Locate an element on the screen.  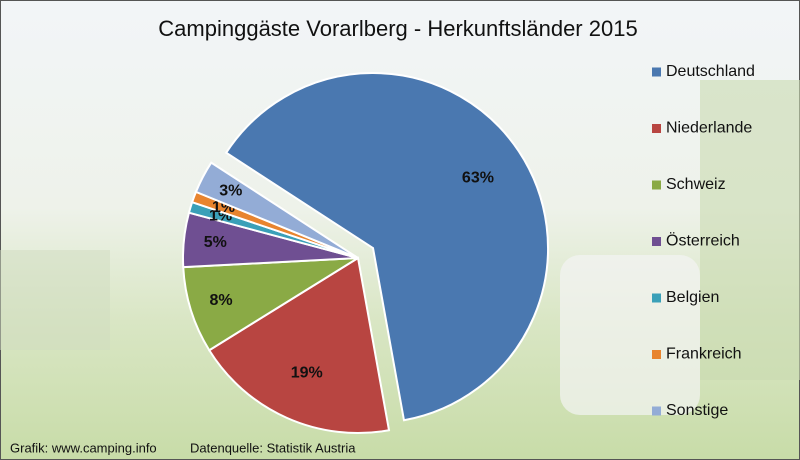
data-label: 19% is located at coordinates (307, 372).